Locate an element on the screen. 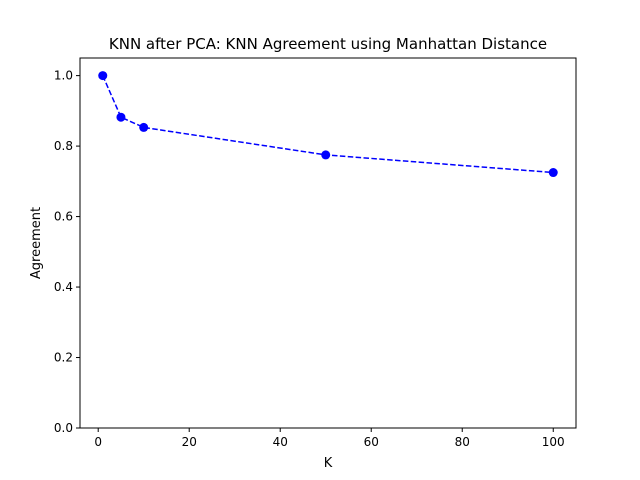 This screenshot has height=480, width=640. x-tick-label: 40 is located at coordinates (280, 442).